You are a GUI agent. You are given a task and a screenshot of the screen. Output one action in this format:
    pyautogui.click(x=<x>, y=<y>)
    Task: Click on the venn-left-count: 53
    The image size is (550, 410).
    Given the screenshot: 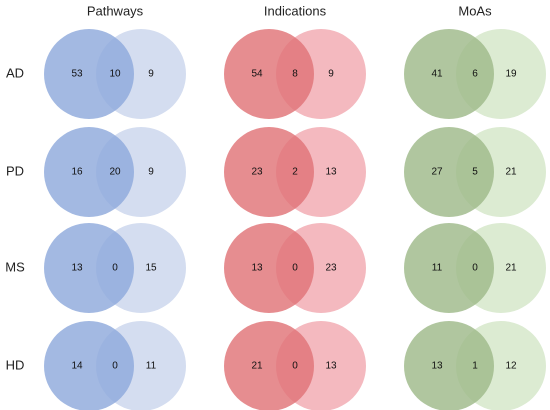 What is the action you would take?
    pyautogui.click(x=77, y=74)
    